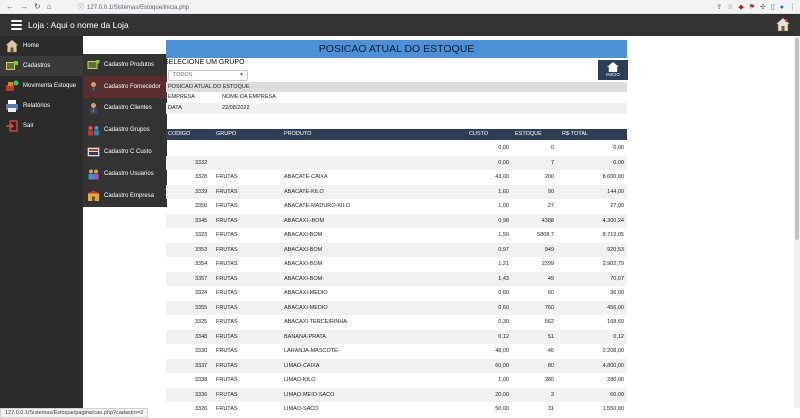  I want to click on cell-estoque: 27, so click(550, 206).